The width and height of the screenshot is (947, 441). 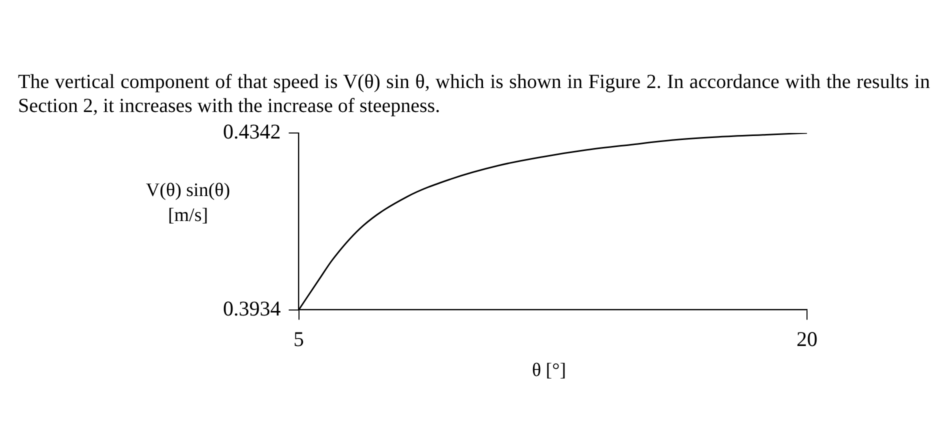 What do you see at coordinates (252, 308) in the screenshot?
I see `y-tick-label: 0.3934` at bounding box center [252, 308].